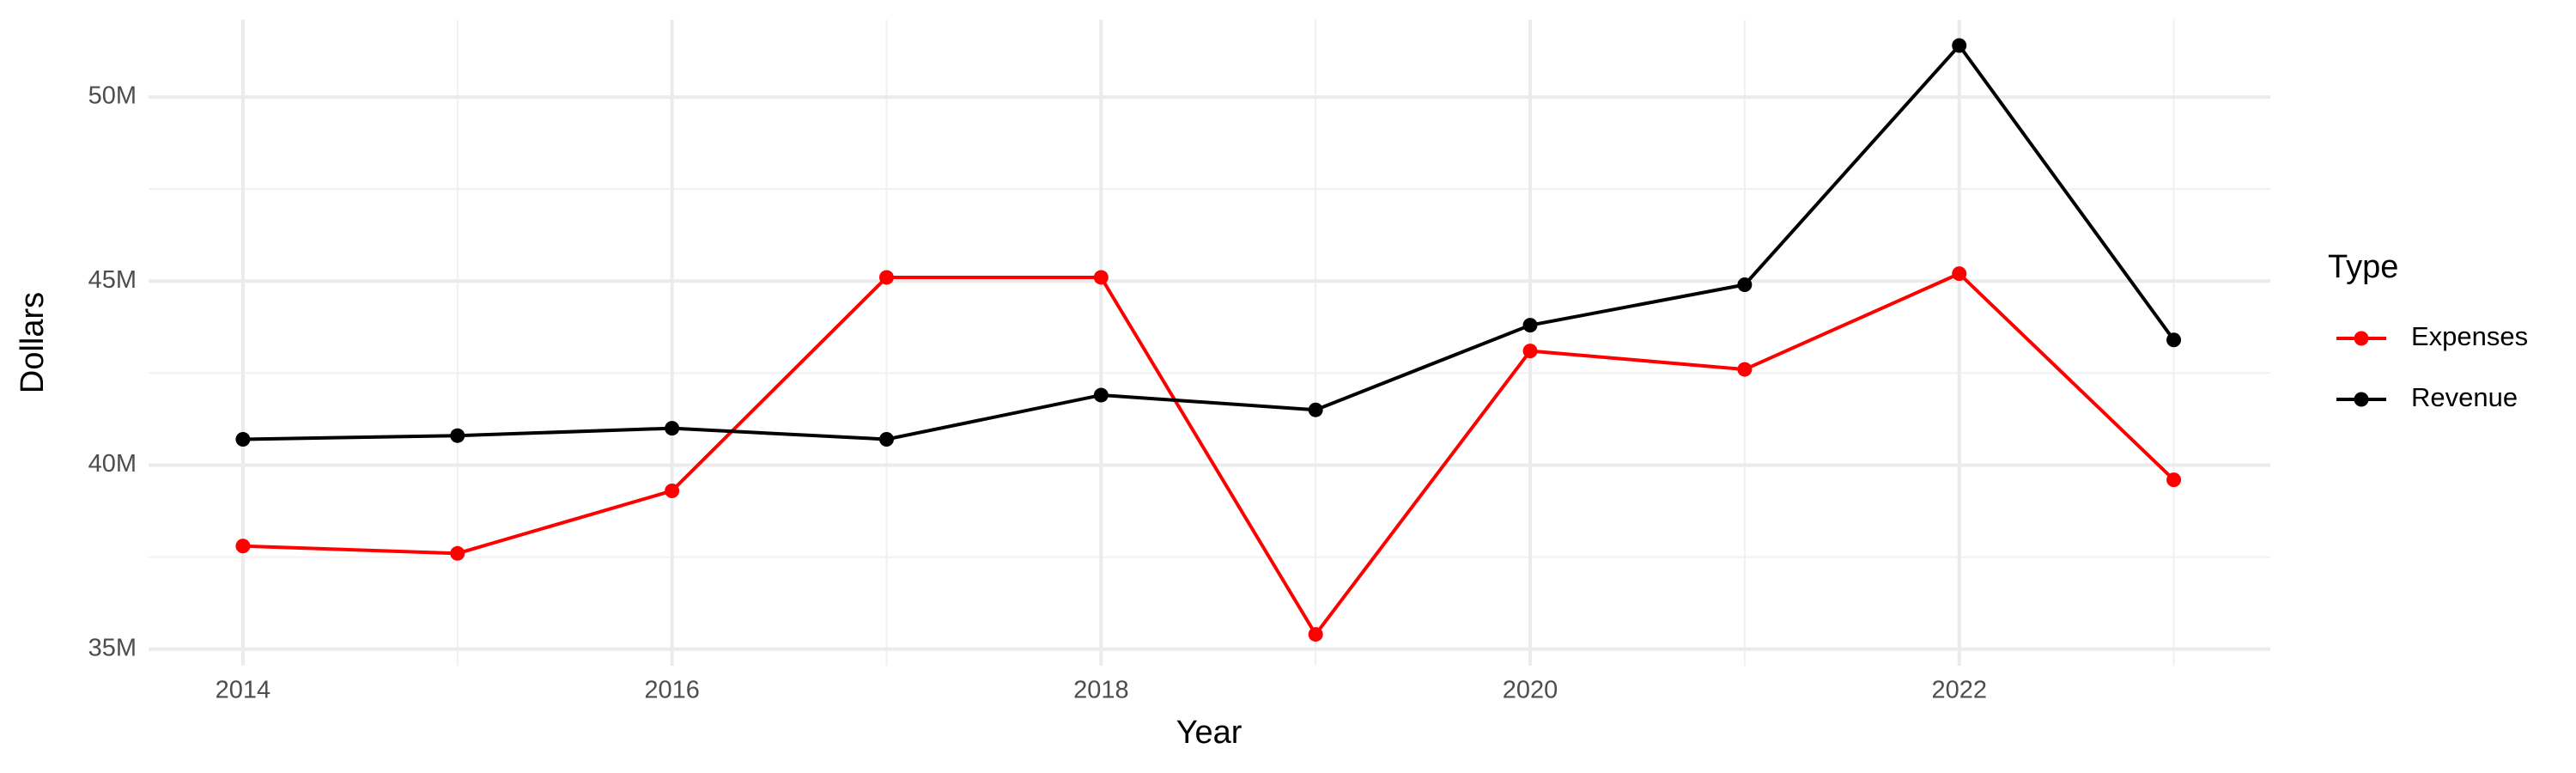 This screenshot has height=773, width=2576. What do you see at coordinates (112, 280) in the screenshot?
I see `y-tick-label: 45M` at bounding box center [112, 280].